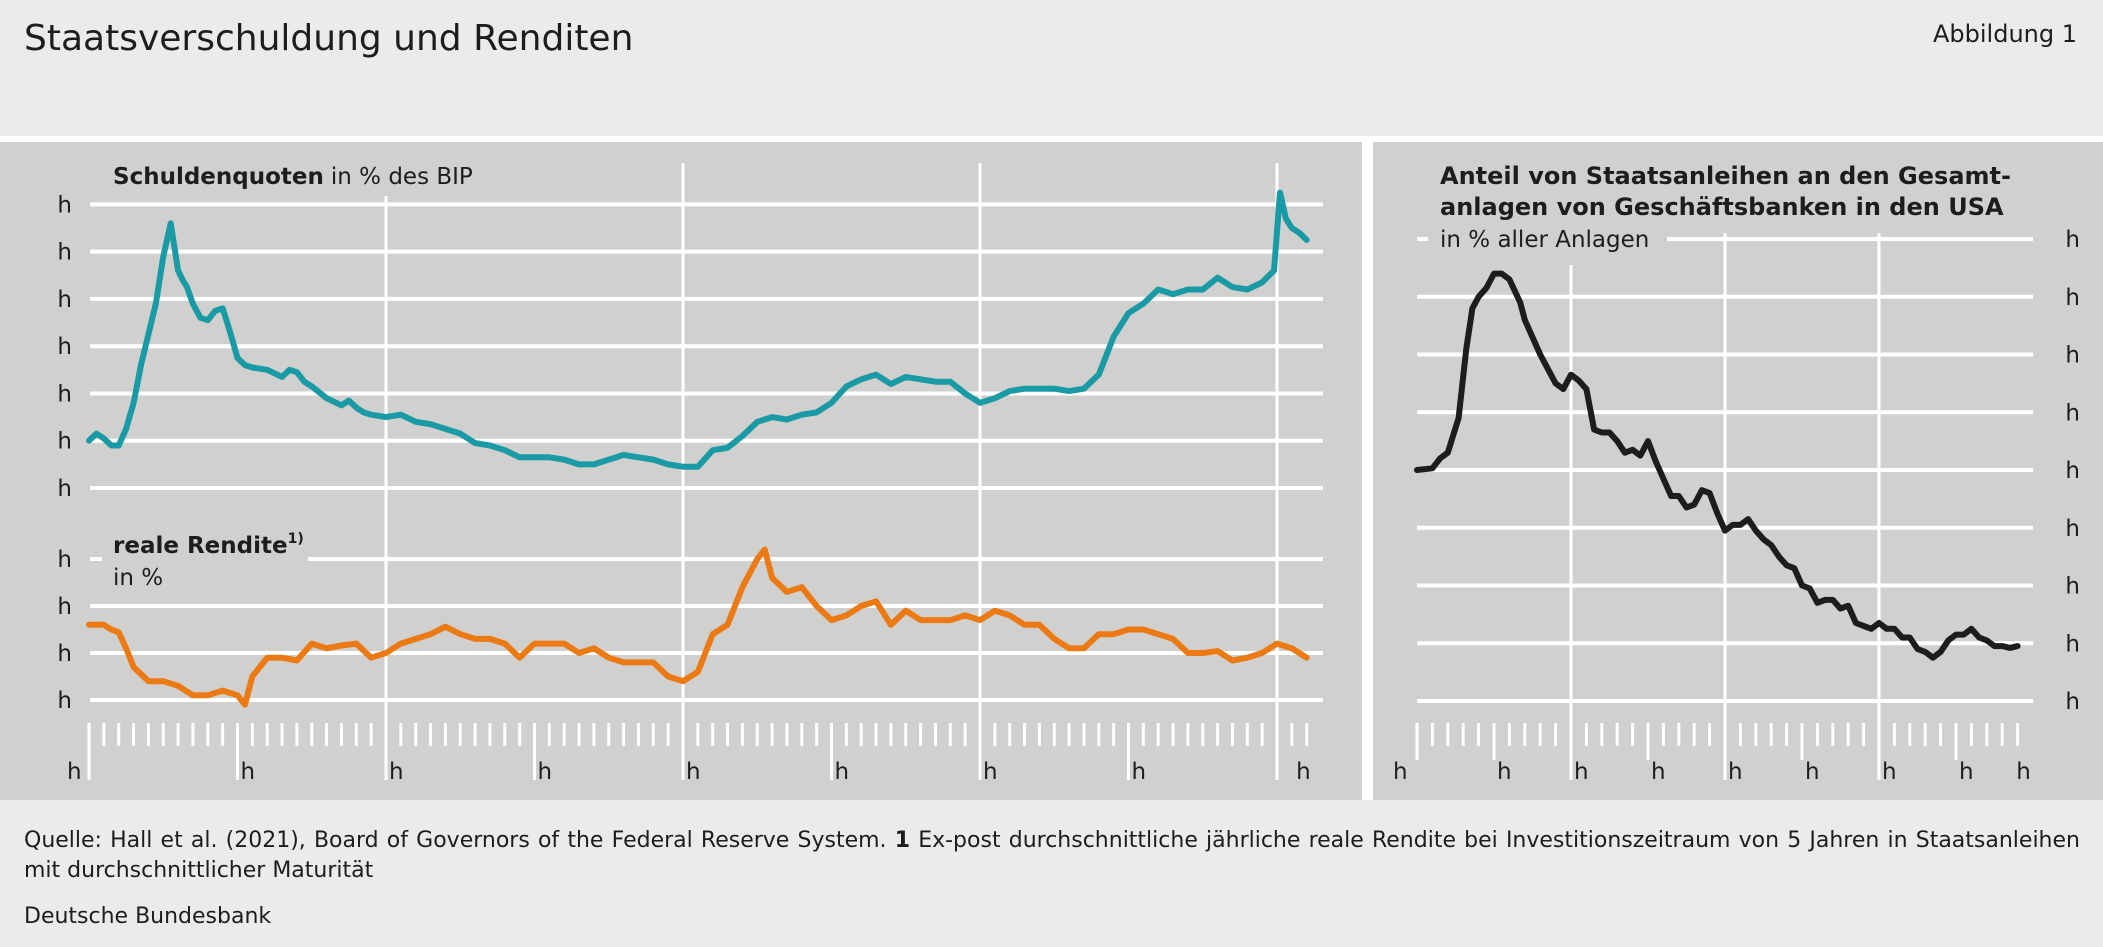 The image size is (2103, 947). I want to click on panel-divider, so click(1367, 471).